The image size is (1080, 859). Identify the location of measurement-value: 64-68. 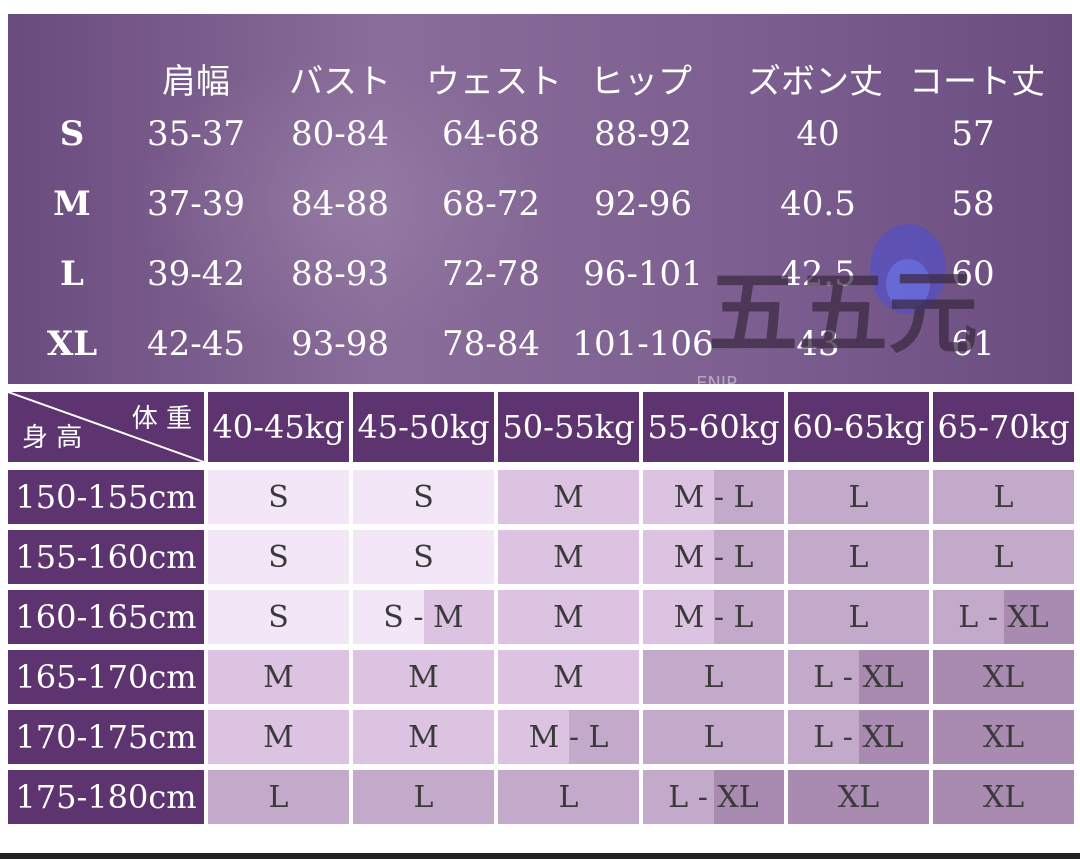
(490, 134).